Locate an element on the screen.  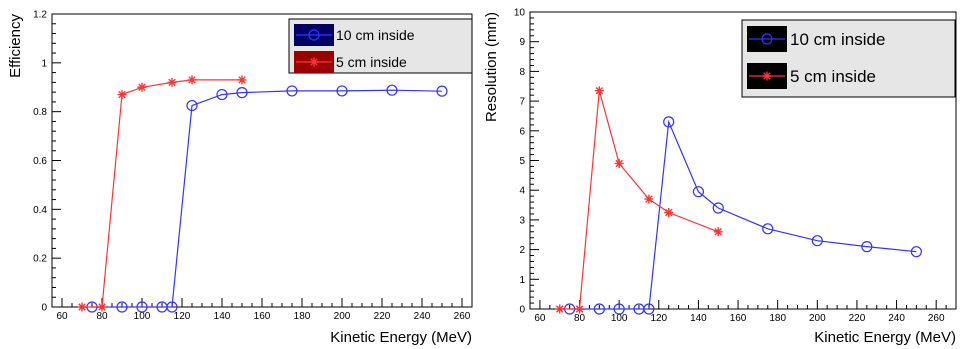
y-tick-label: 7 is located at coordinates (522, 102).